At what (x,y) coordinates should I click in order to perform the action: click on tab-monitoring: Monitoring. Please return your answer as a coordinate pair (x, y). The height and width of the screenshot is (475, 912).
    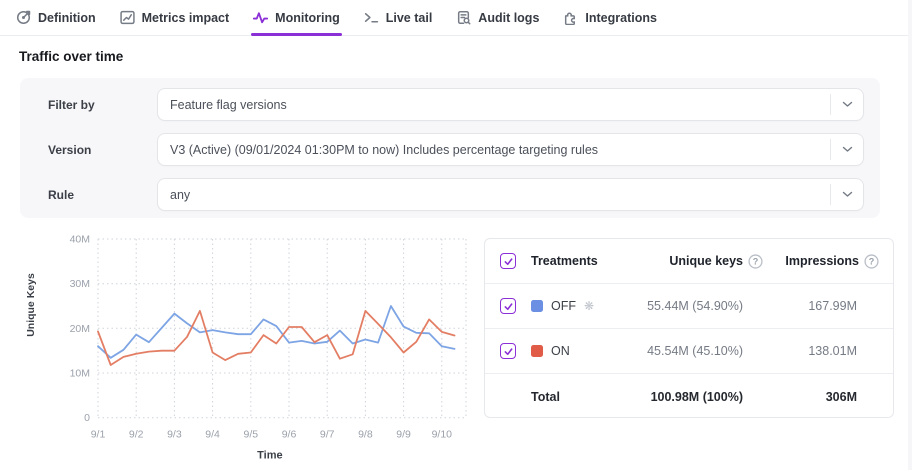
    Looking at the image, I should click on (296, 18).